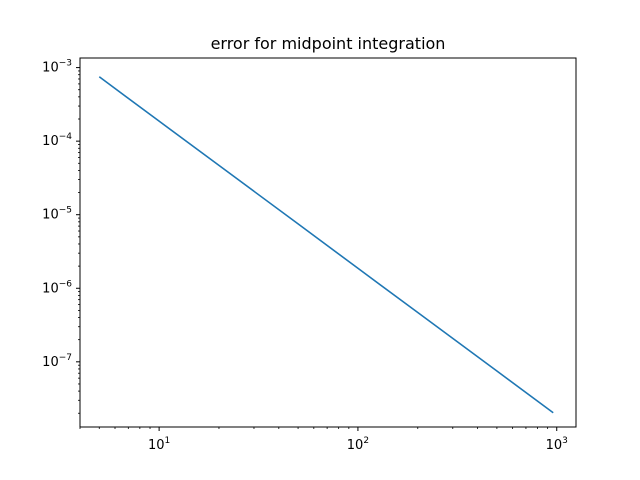  What do you see at coordinates (57, 287) in the screenshot?
I see `y-tick-label: 10⁻⁶` at bounding box center [57, 287].